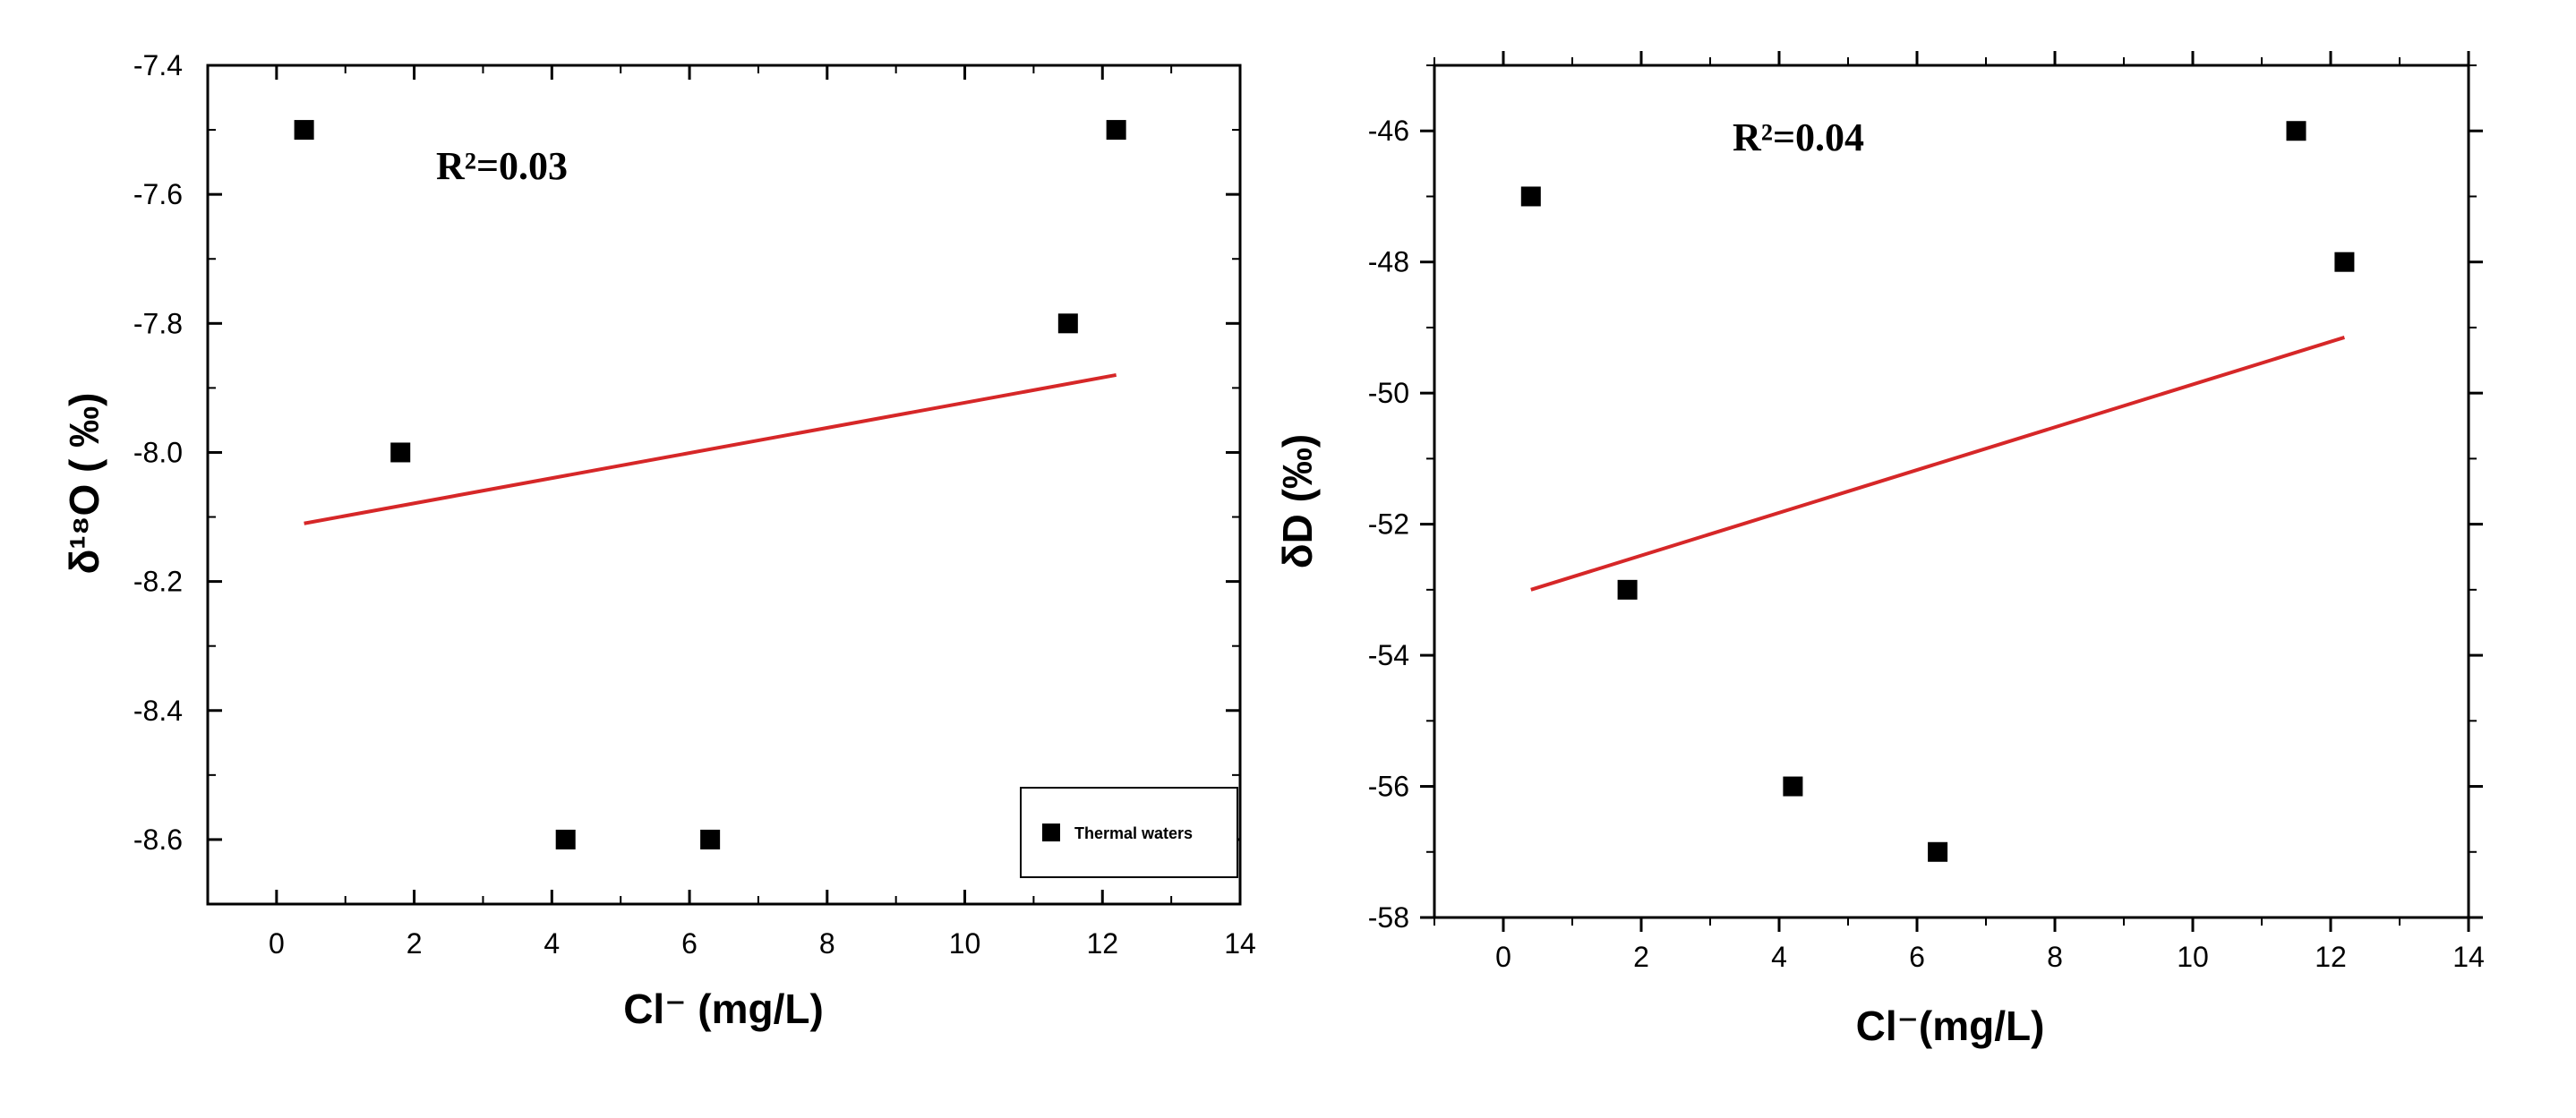 This screenshot has width=2576, height=1118. Describe the element at coordinates (1798, 137) in the screenshot. I see `r-squared-annotation: R²=0.04` at that location.